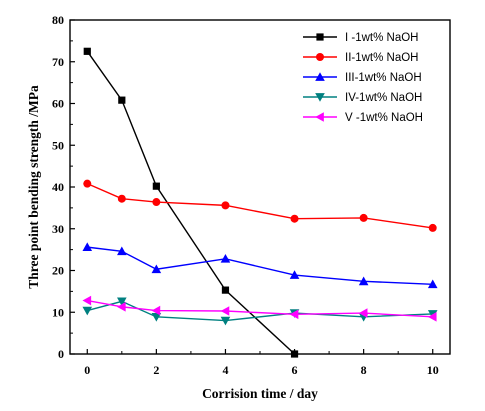 This screenshot has width=485, height=411. I want to click on y-tick-label: 10, so click(58, 312).